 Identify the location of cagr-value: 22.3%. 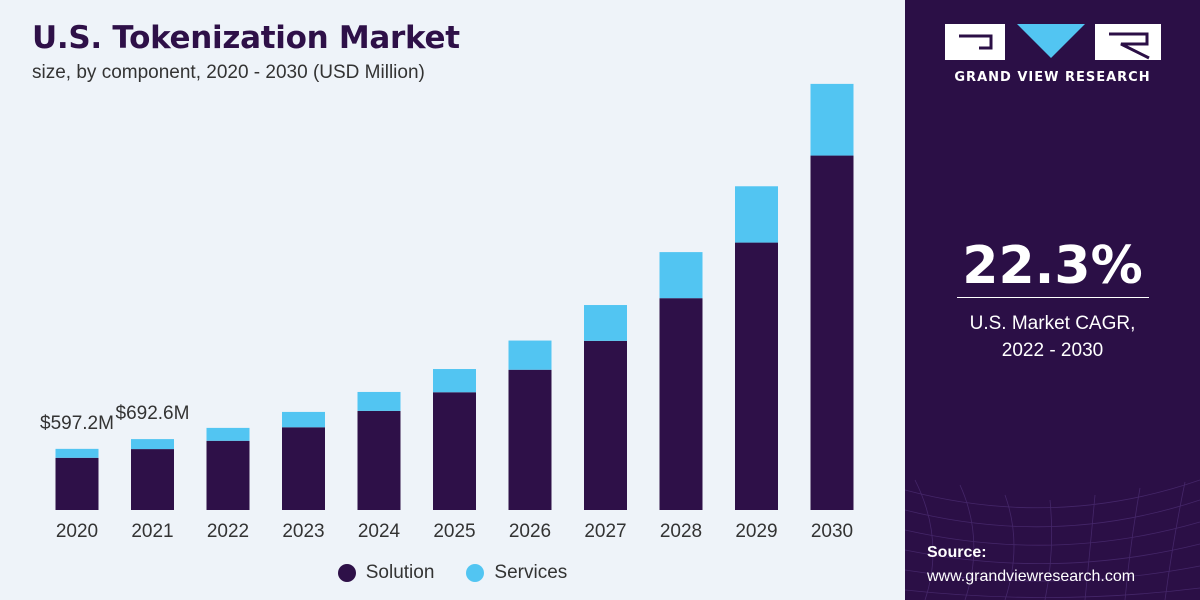
(1052, 266).